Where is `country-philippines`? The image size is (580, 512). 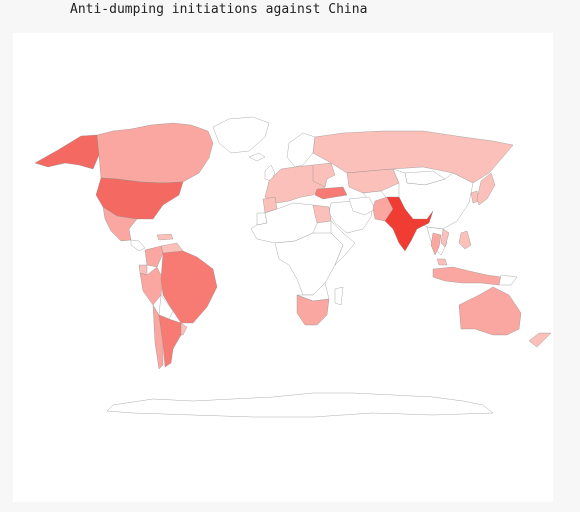 country-philippines is located at coordinates (465, 240).